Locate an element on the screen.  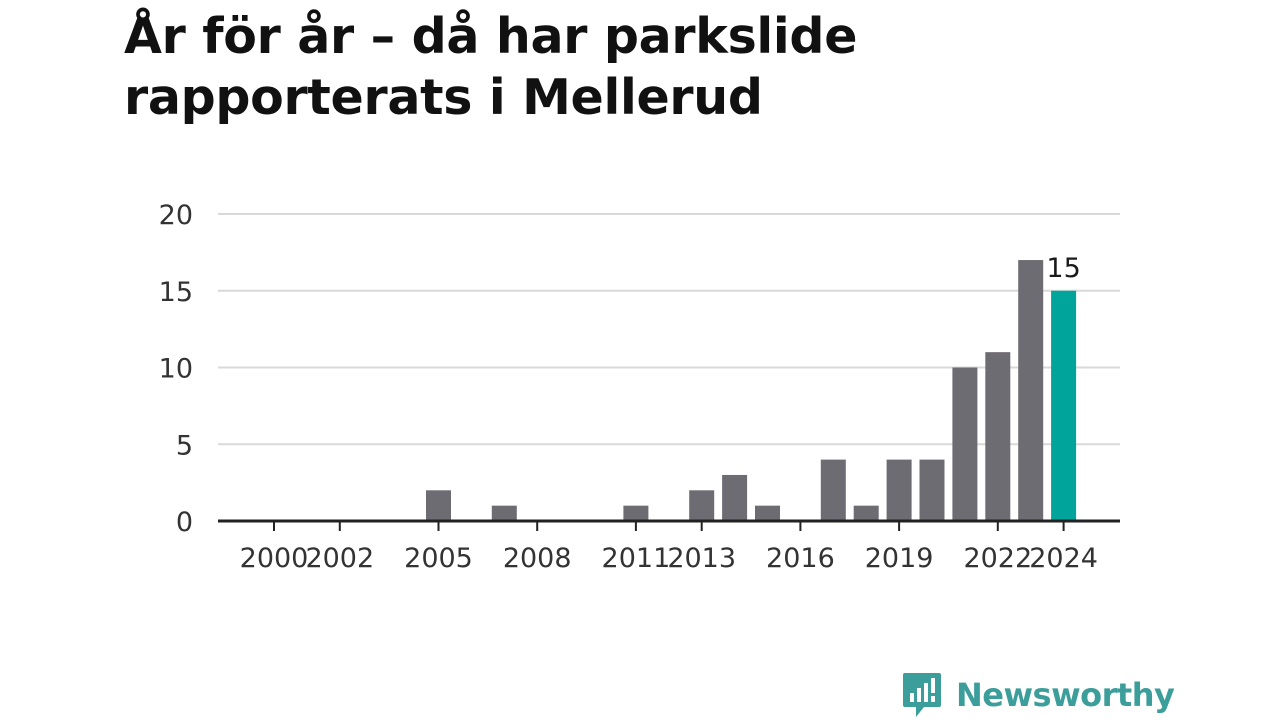
x-tick-label: 2016 is located at coordinates (800, 558).